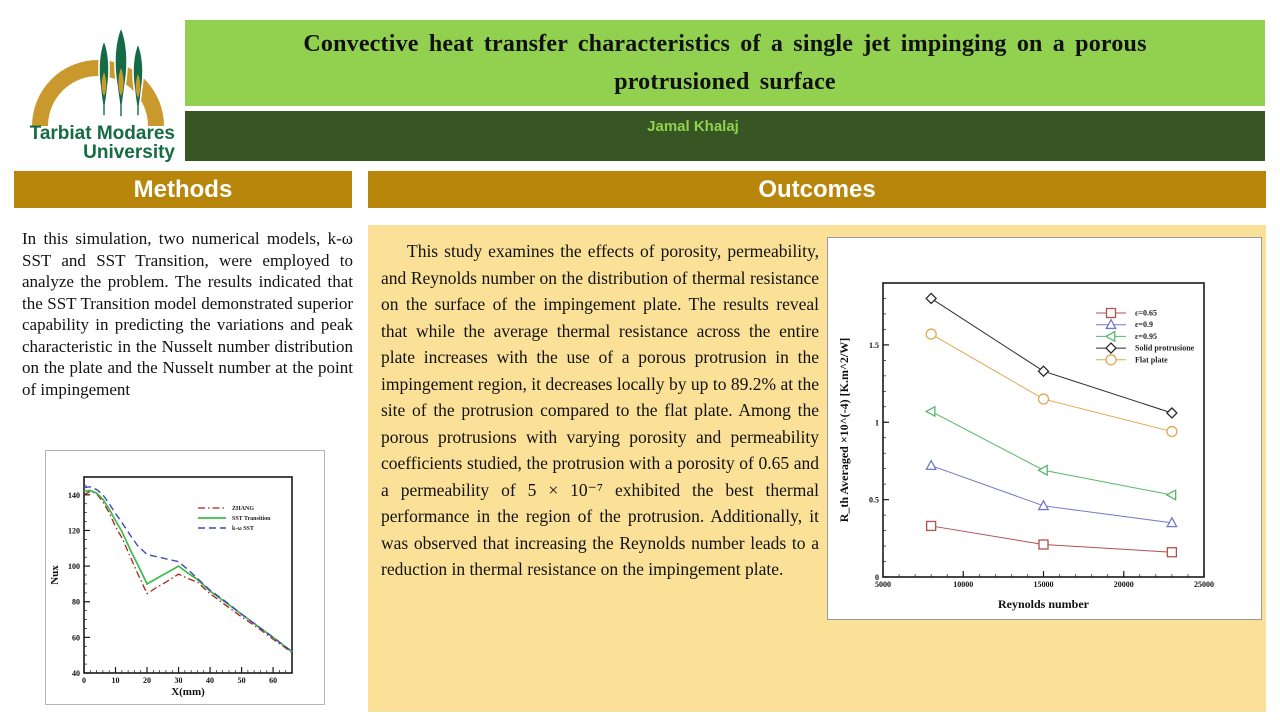 The image size is (1280, 720). I want to click on author-name: Jamal Khalaj, so click(693, 126).